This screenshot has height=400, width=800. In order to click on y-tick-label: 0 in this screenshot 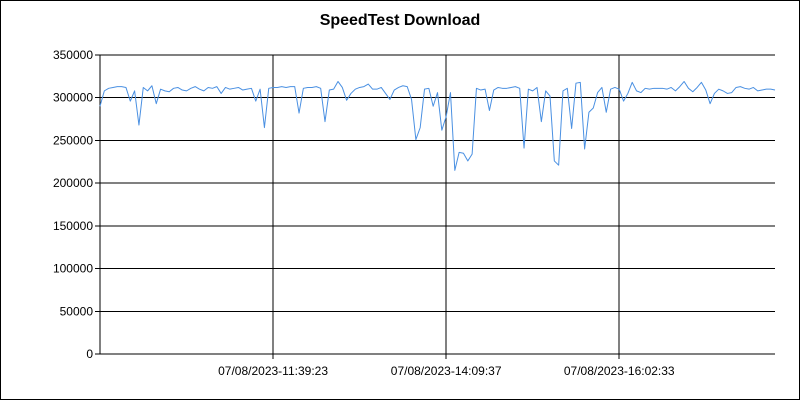, I will do `click(89, 354)`.